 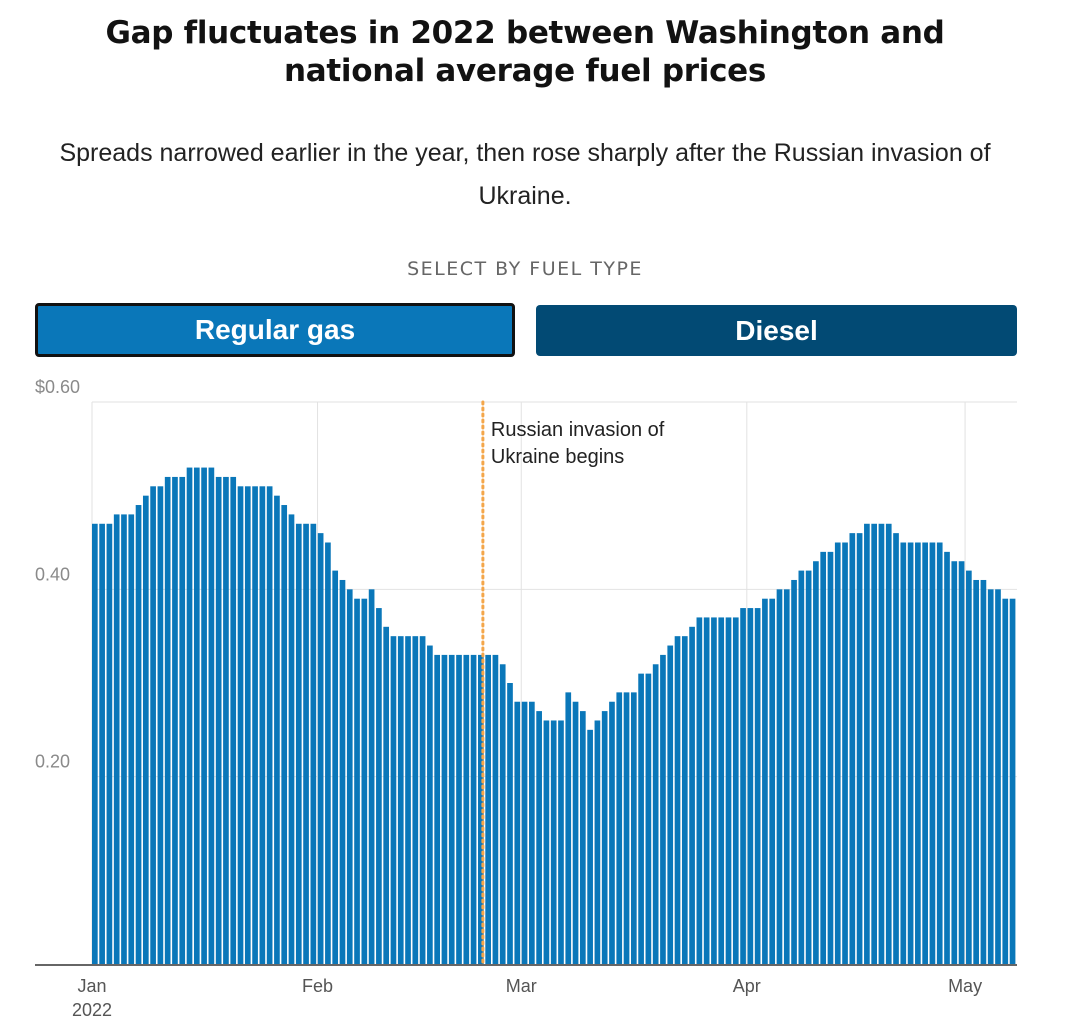 I want to click on y-tick-label: 0.20, so click(x=52, y=762).